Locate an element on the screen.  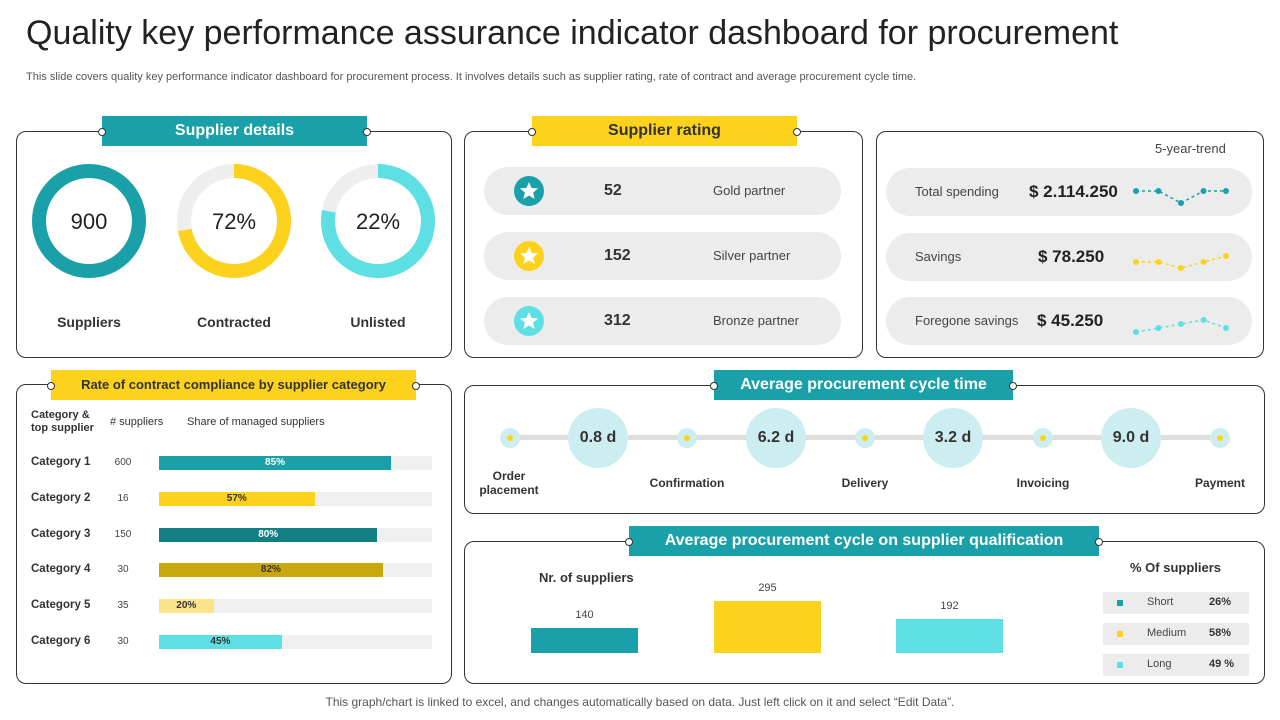
bar-track: 82% is located at coordinates (295, 570).